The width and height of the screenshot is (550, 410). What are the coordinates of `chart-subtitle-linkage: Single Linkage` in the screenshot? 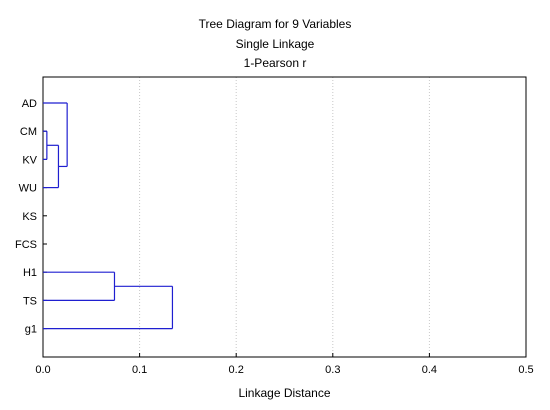 It's located at (275, 44).